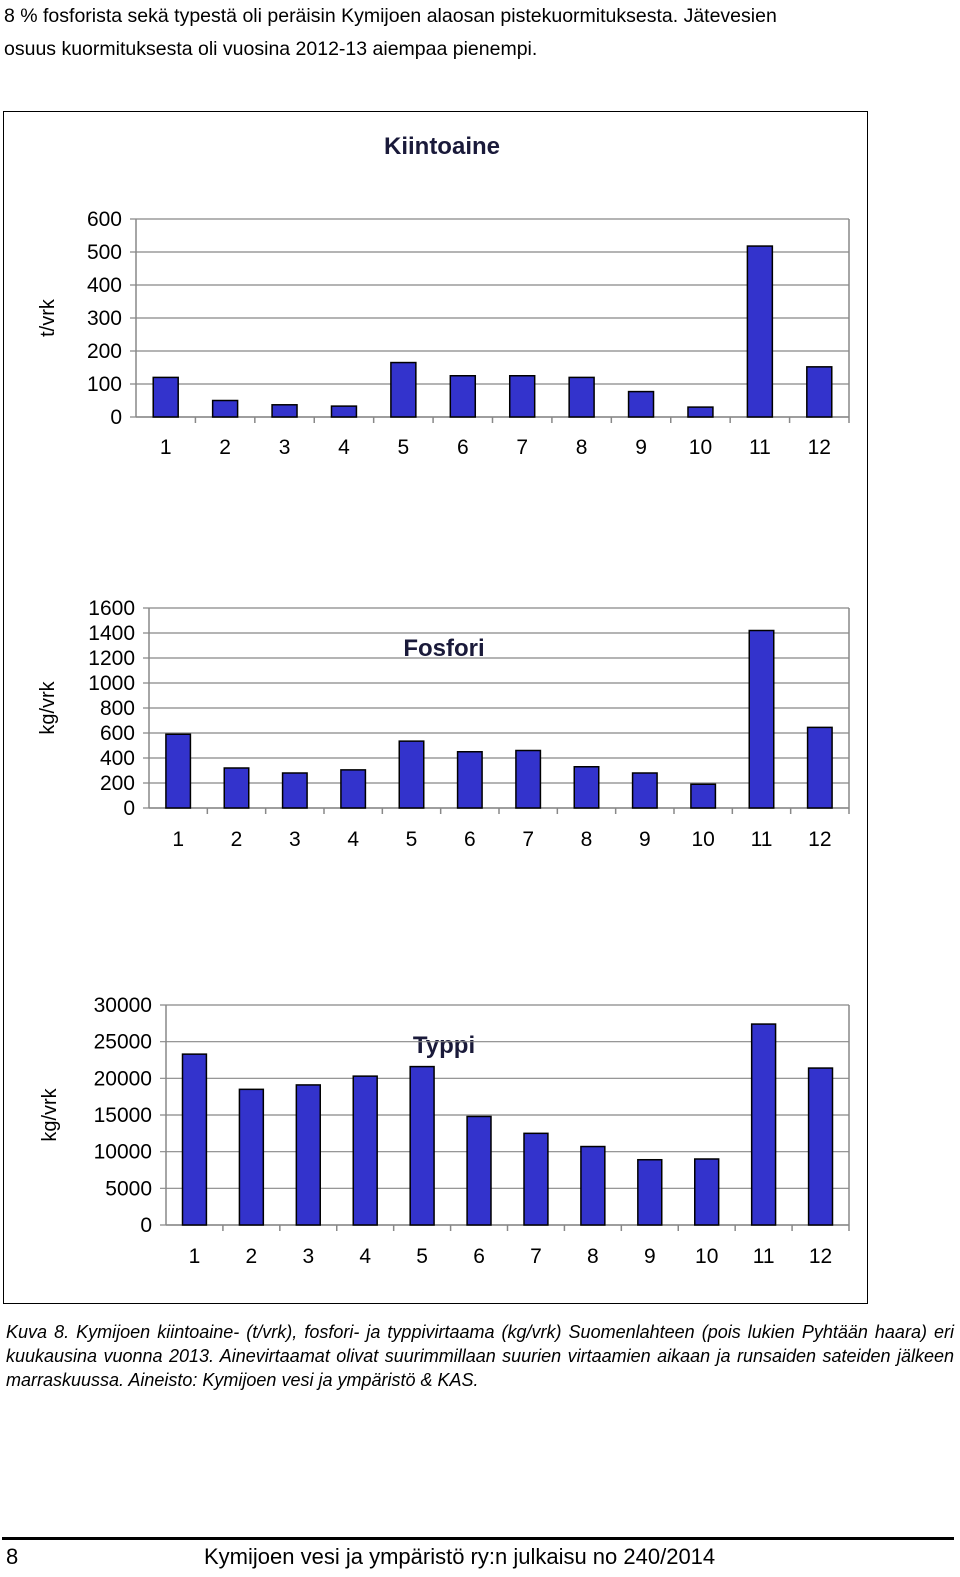  What do you see at coordinates (123, 1152) in the screenshot?
I see `y-tick-label: 10000` at bounding box center [123, 1152].